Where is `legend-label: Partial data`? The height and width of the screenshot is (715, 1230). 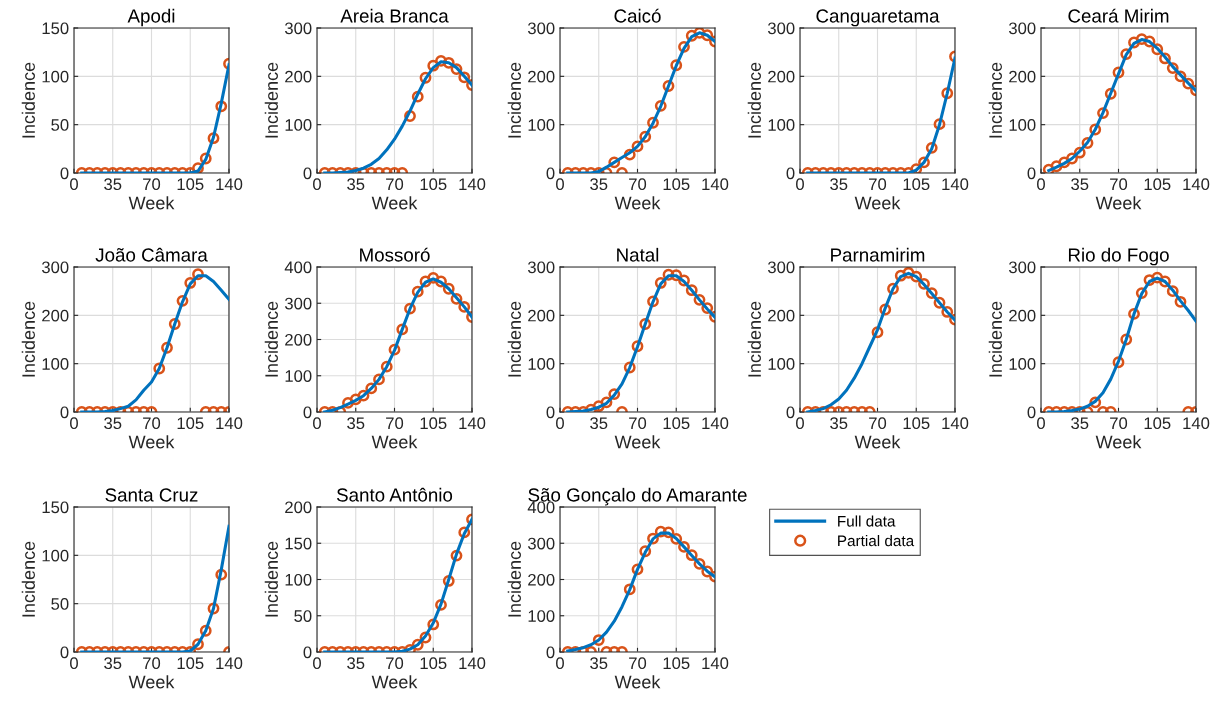
legend-label: Partial data is located at coordinates (876, 541).